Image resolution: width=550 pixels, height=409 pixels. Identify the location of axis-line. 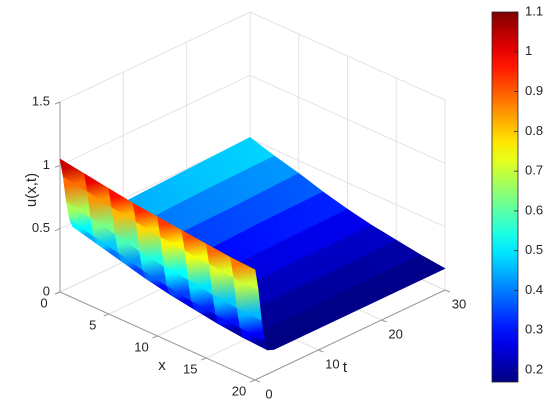
(350, 335).